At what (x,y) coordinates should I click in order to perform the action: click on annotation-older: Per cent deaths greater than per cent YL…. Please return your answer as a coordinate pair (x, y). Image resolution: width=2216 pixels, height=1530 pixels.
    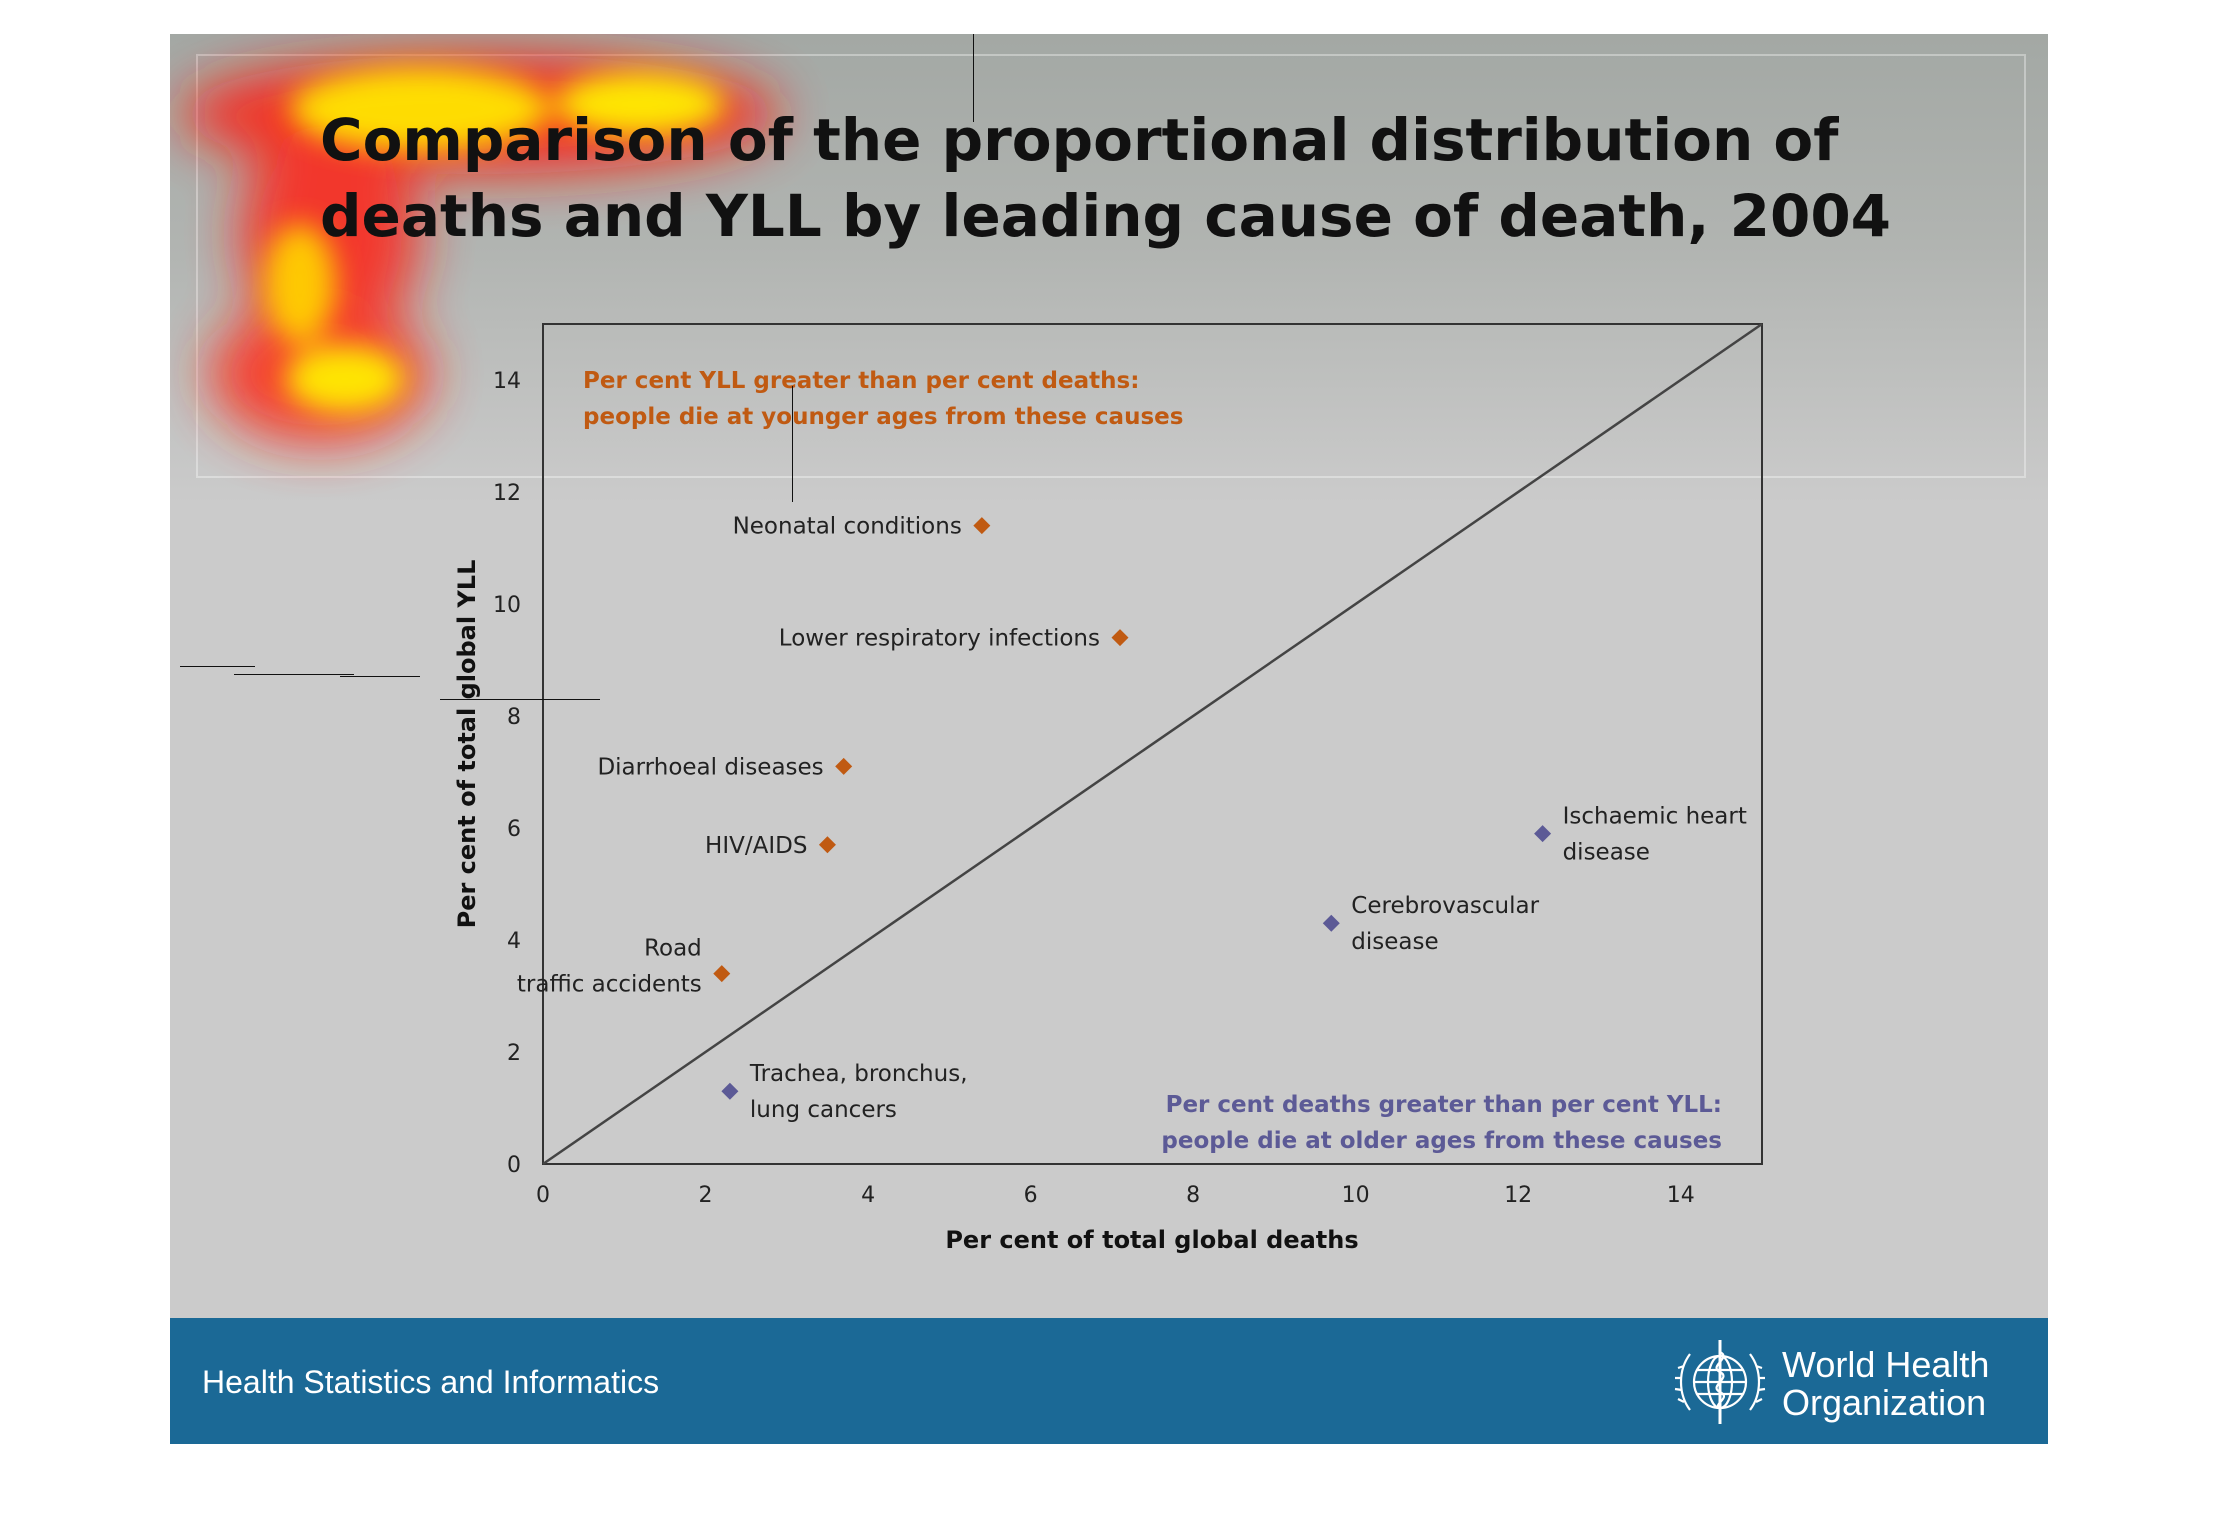
    Looking at the image, I should click on (1441, 1123).